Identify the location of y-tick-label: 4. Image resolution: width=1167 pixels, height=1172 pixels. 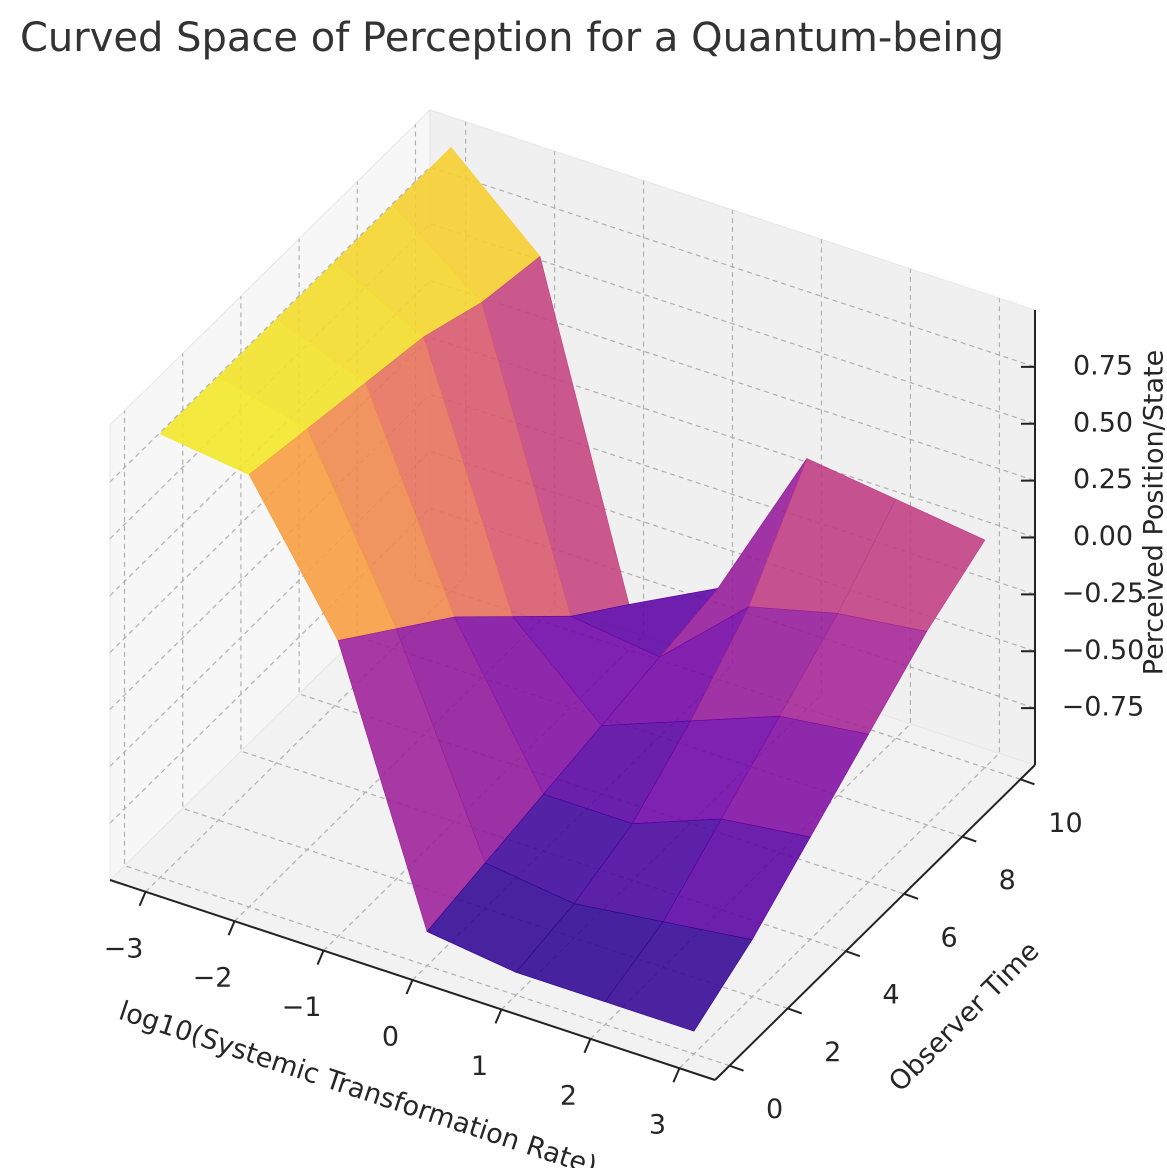
(890, 995).